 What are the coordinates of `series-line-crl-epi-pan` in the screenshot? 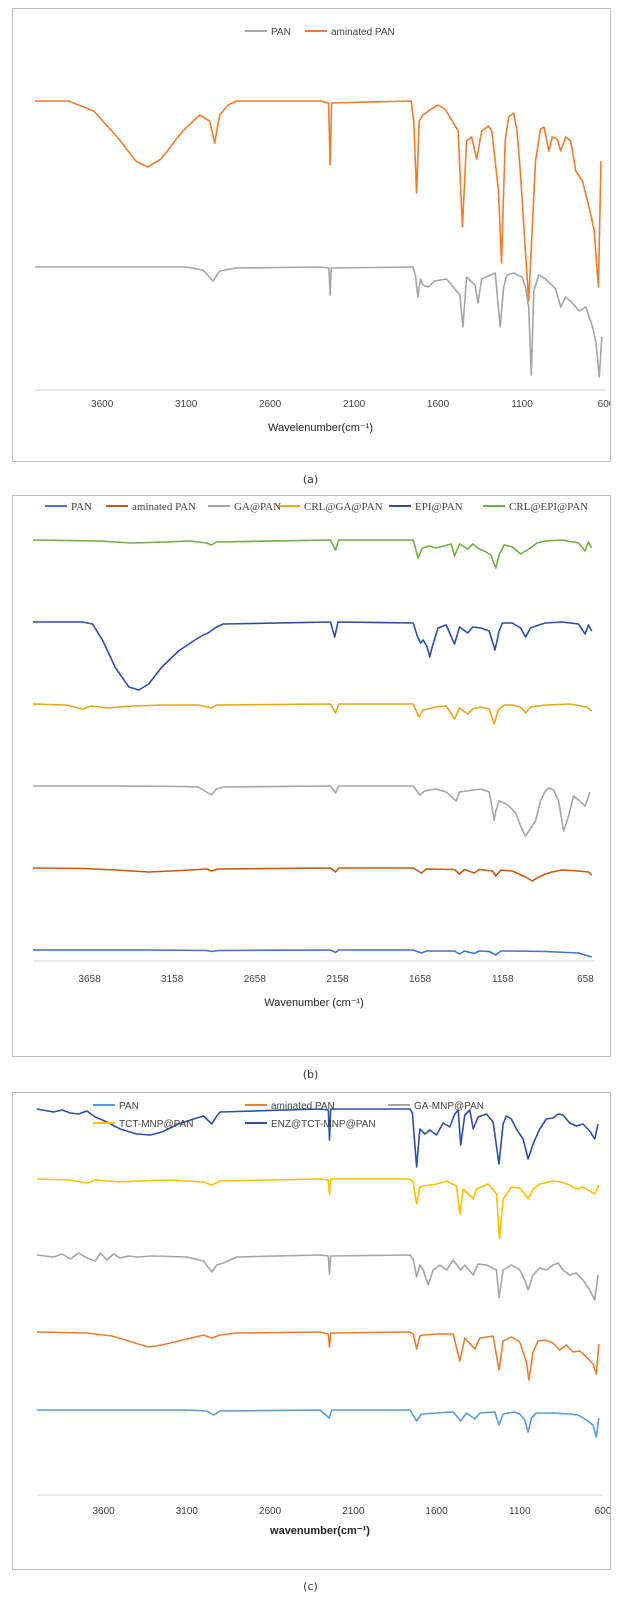 It's located at (312, 554).